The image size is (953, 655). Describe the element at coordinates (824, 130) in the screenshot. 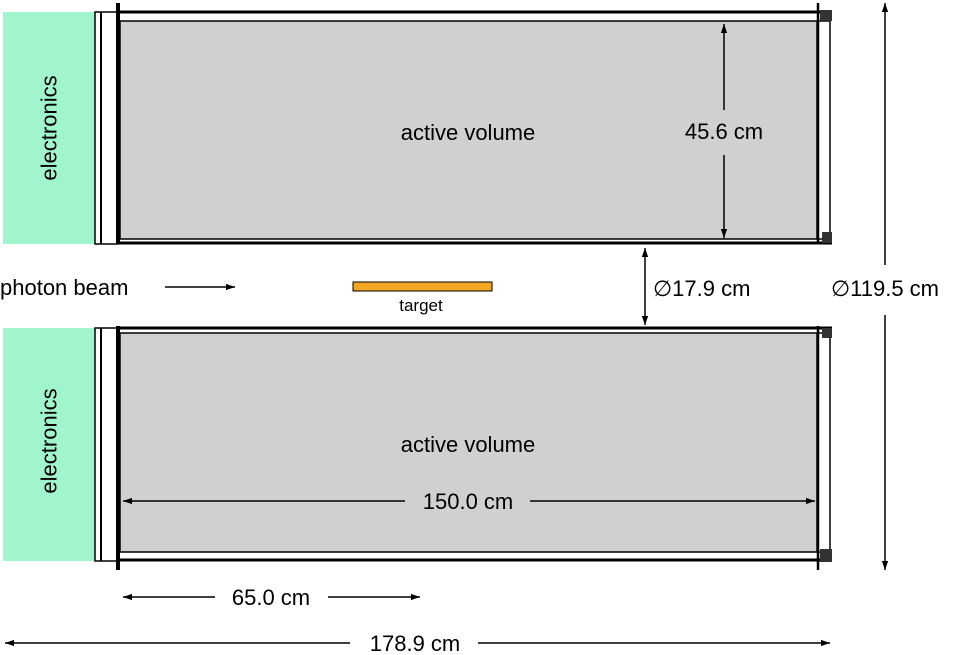

I see `downstream-window-top` at that location.